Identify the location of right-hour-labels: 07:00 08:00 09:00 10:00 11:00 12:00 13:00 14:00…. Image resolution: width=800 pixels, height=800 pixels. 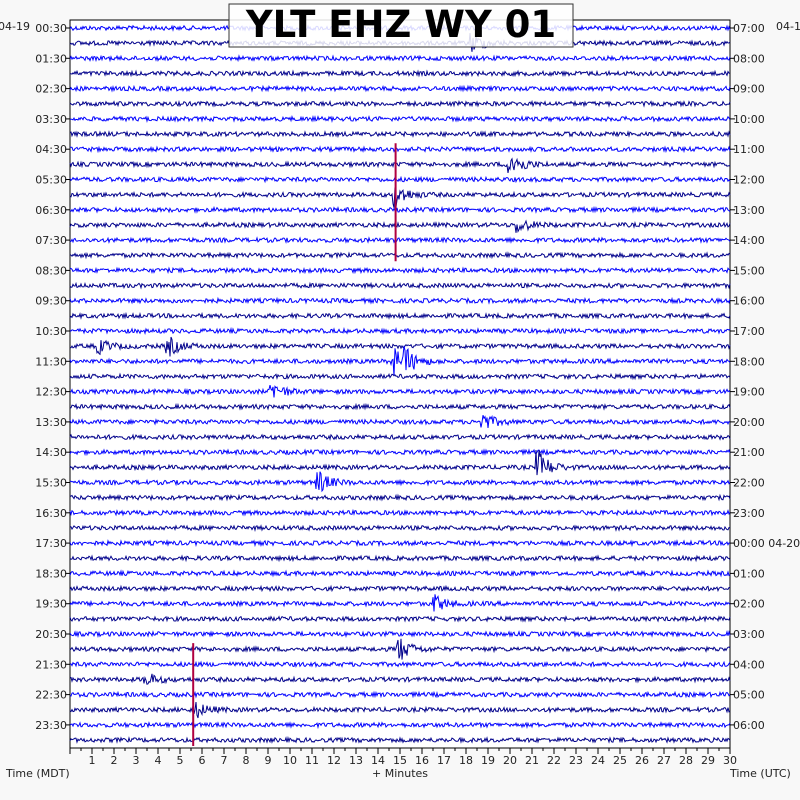
(765, 377).